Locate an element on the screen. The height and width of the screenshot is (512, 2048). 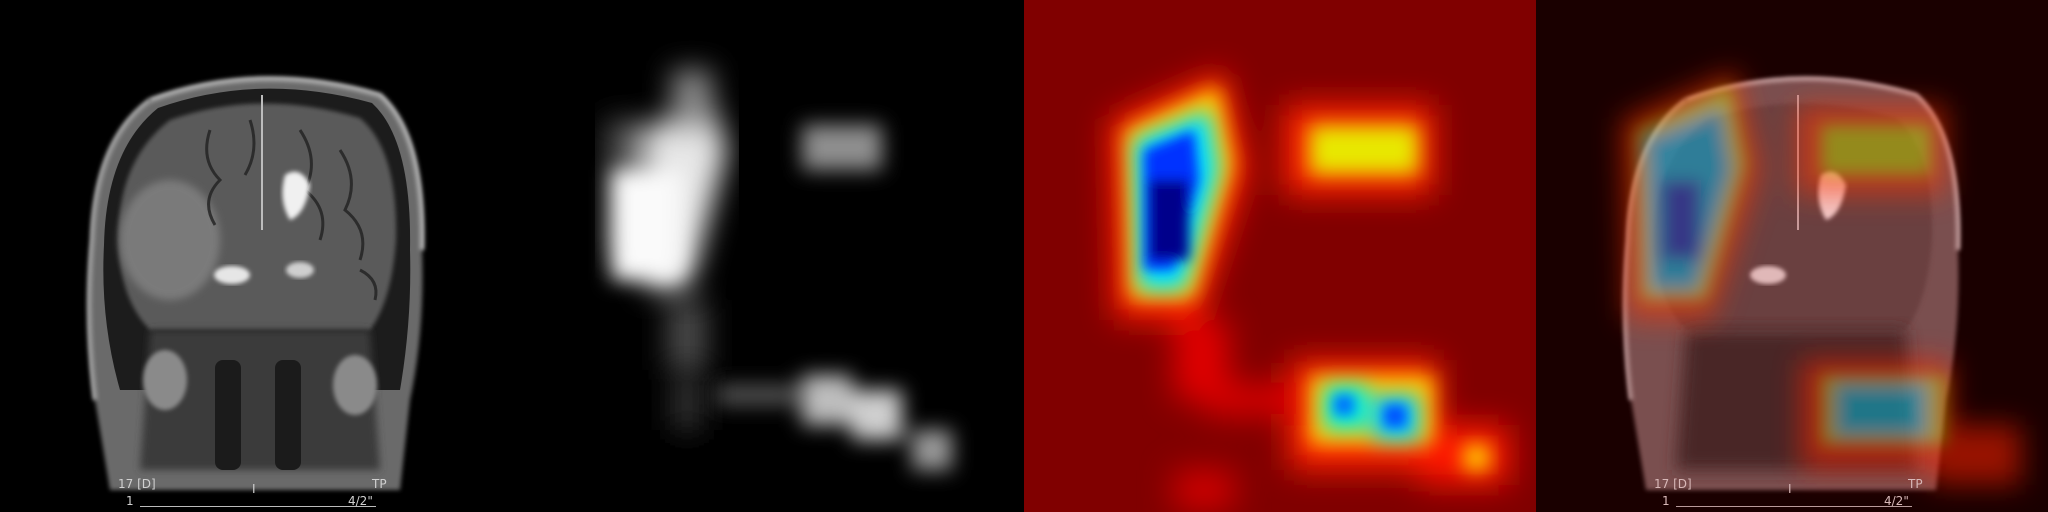
mri-original-image is located at coordinates (256, 283).